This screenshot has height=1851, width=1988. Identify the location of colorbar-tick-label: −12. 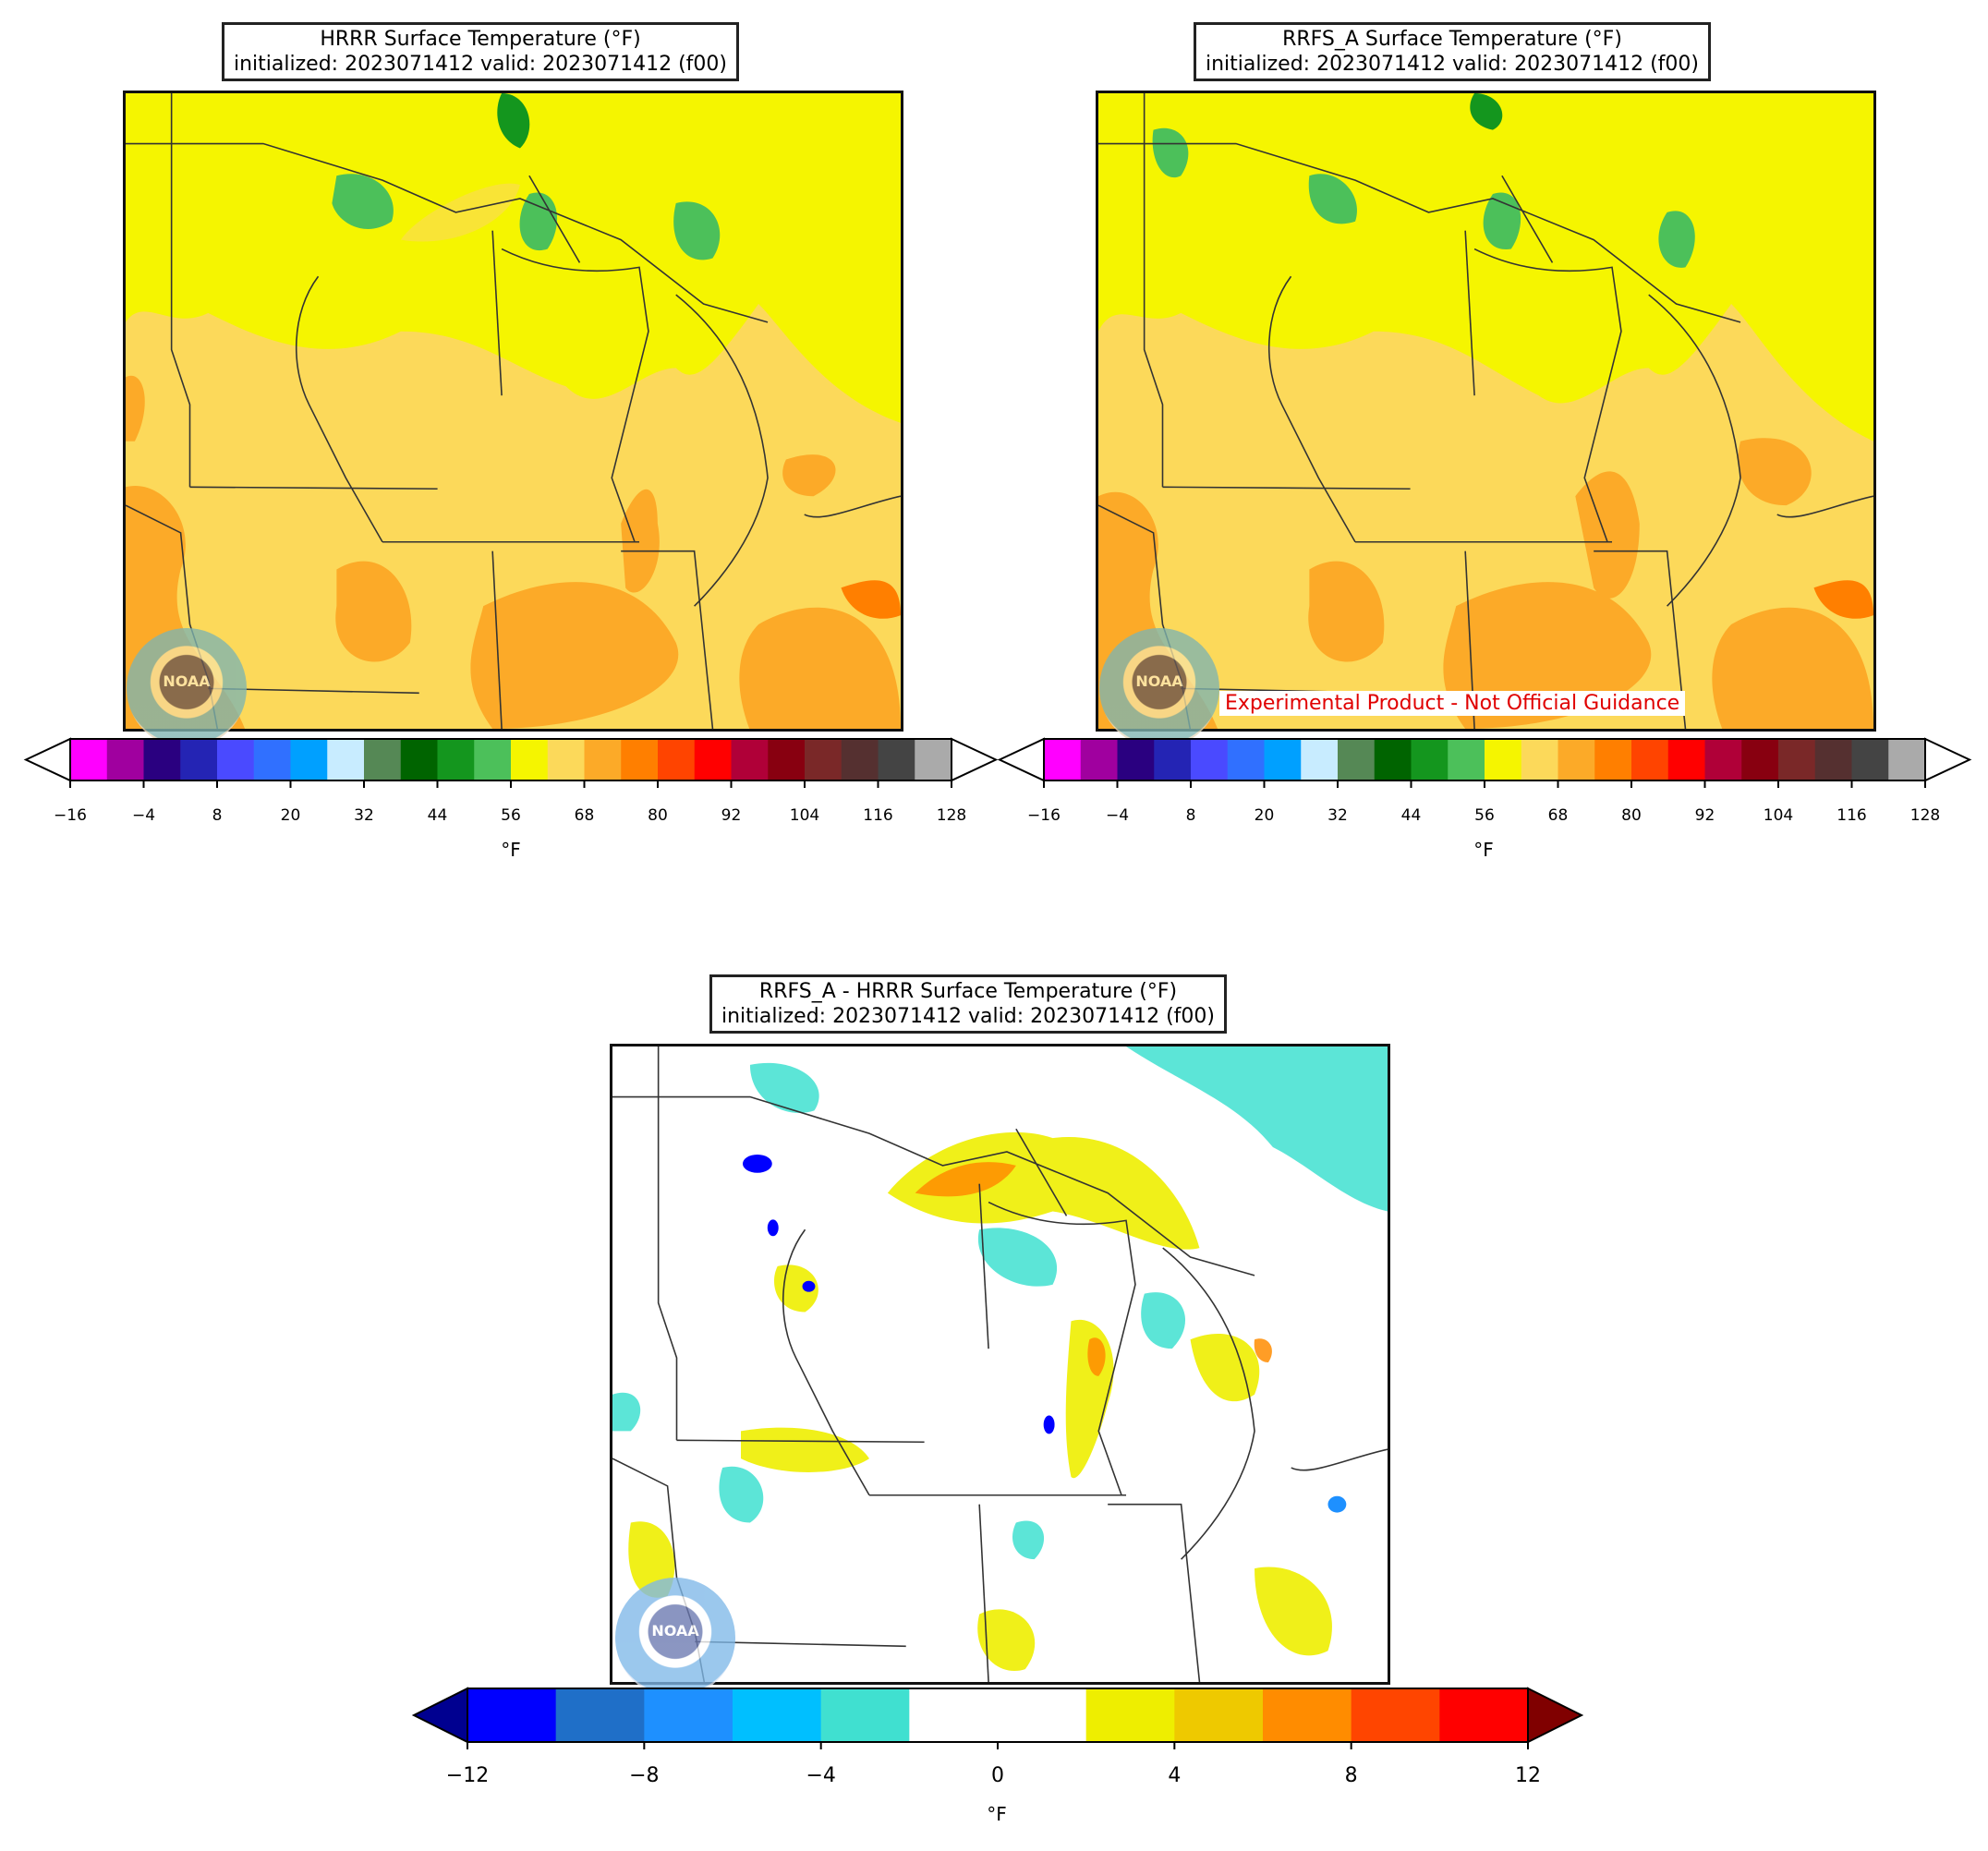
(467, 1776).